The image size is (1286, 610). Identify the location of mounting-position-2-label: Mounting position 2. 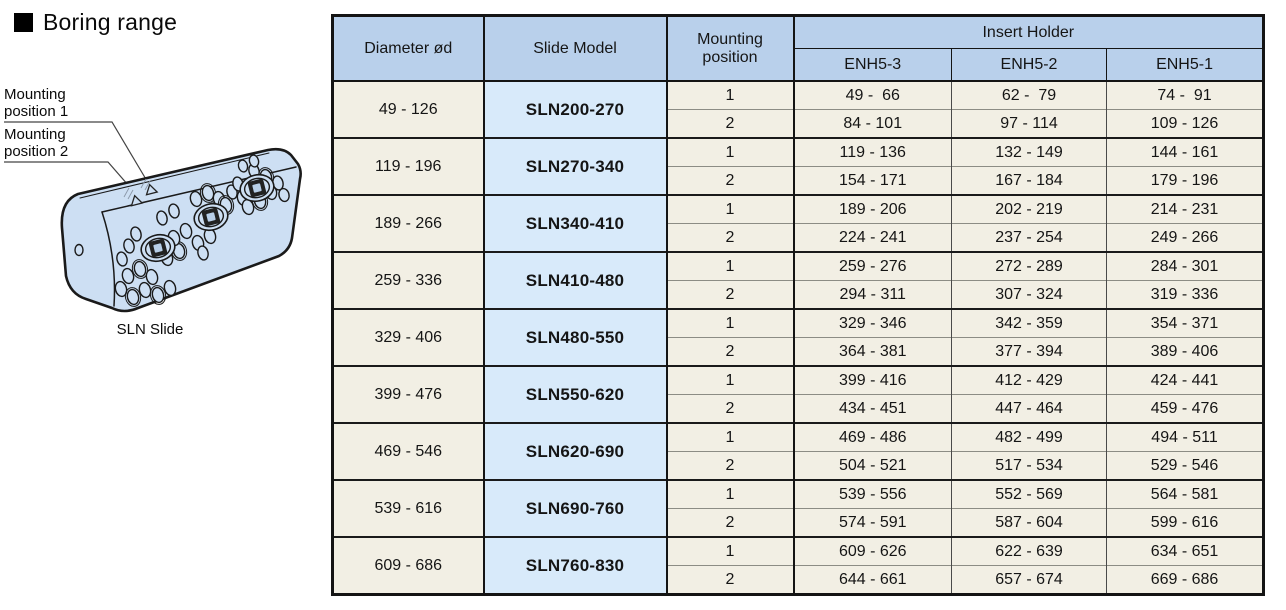
(36, 143).